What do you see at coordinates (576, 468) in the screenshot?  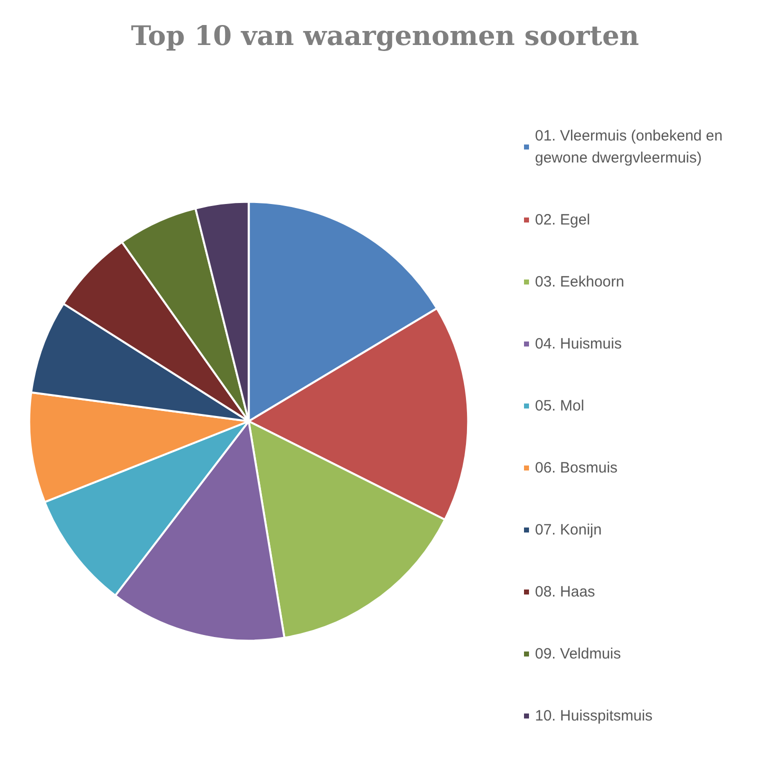 I see `legend-label: 06. Bosmuis` at bounding box center [576, 468].